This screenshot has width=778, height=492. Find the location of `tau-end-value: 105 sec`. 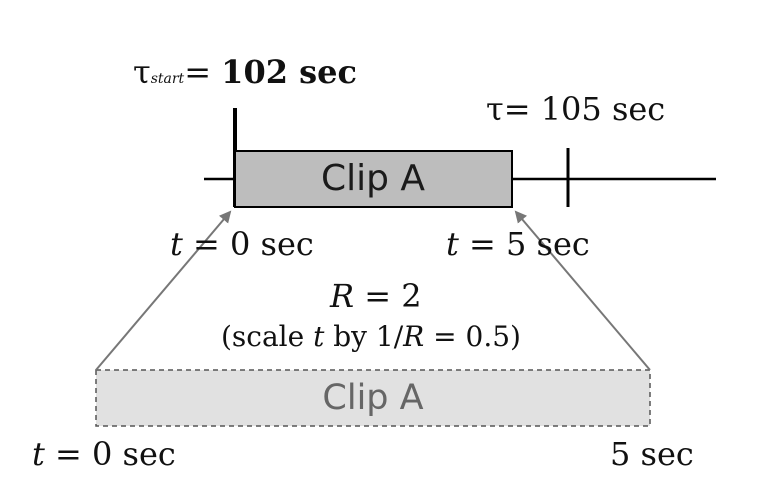

tau-end-value: 105 sec is located at coordinates (603, 109).